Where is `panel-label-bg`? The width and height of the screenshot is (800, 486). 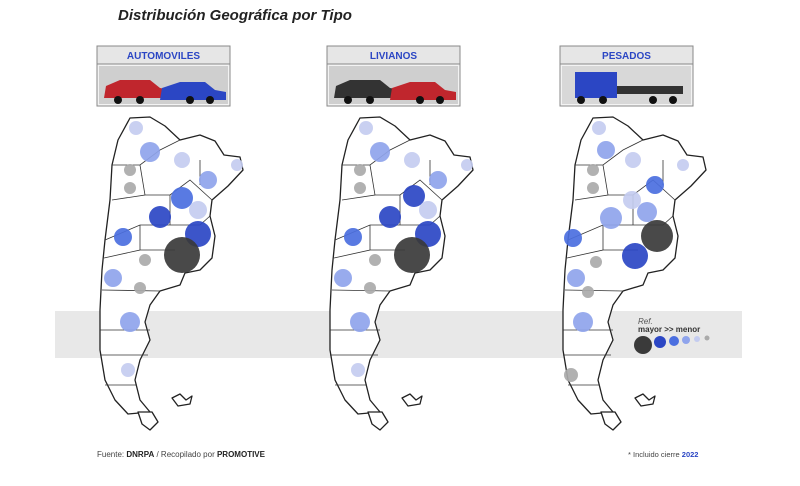 panel-label-bg is located at coordinates (626, 55).